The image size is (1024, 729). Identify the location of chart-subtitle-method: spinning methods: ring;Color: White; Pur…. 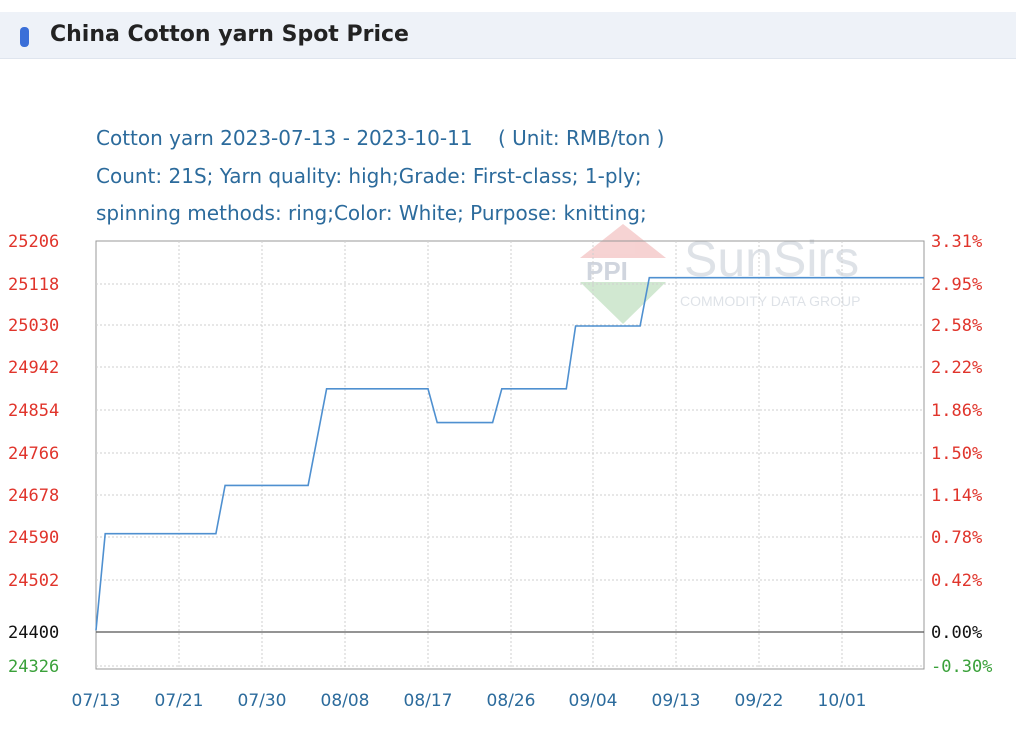
(371, 213).